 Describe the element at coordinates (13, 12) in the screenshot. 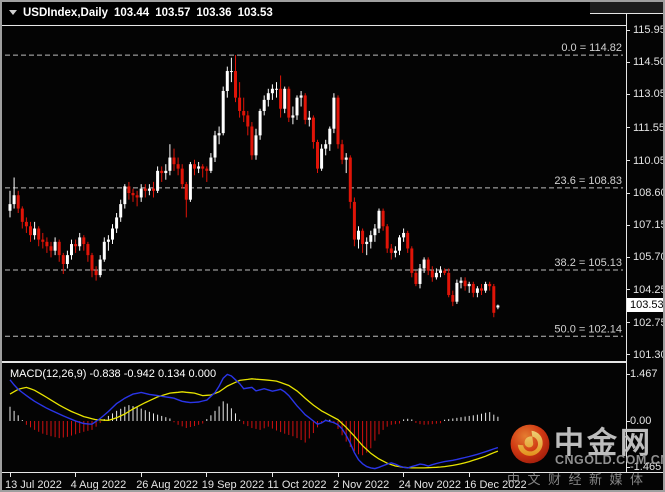

I see `chevron-down-icon` at that location.